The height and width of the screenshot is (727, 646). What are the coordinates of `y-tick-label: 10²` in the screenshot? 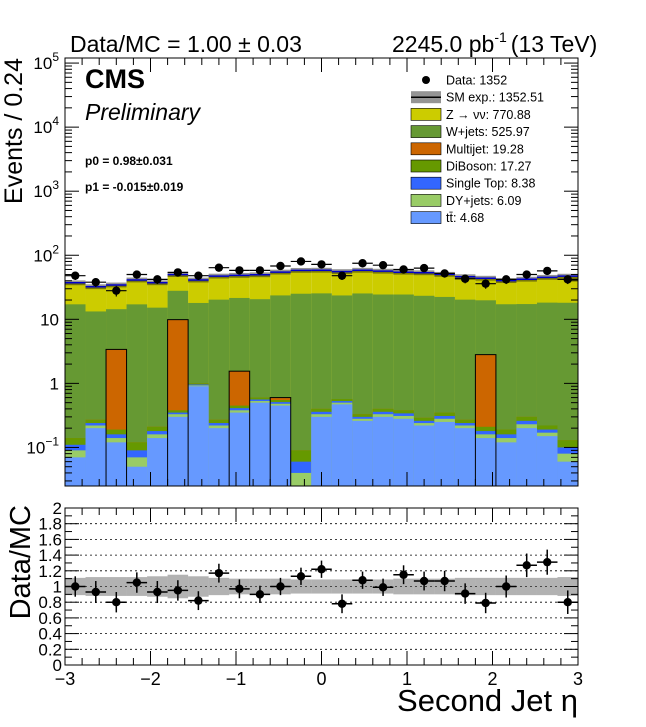 It's located at (46, 253).